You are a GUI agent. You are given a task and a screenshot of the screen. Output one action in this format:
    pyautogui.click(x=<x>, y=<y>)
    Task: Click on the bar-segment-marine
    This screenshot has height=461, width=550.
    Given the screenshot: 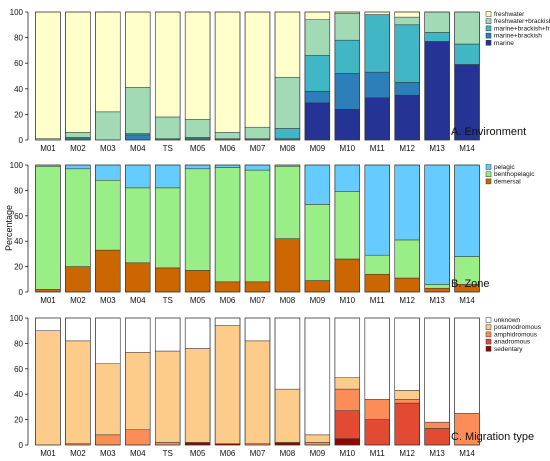 What is the action you would take?
    pyautogui.click(x=317, y=121)
    